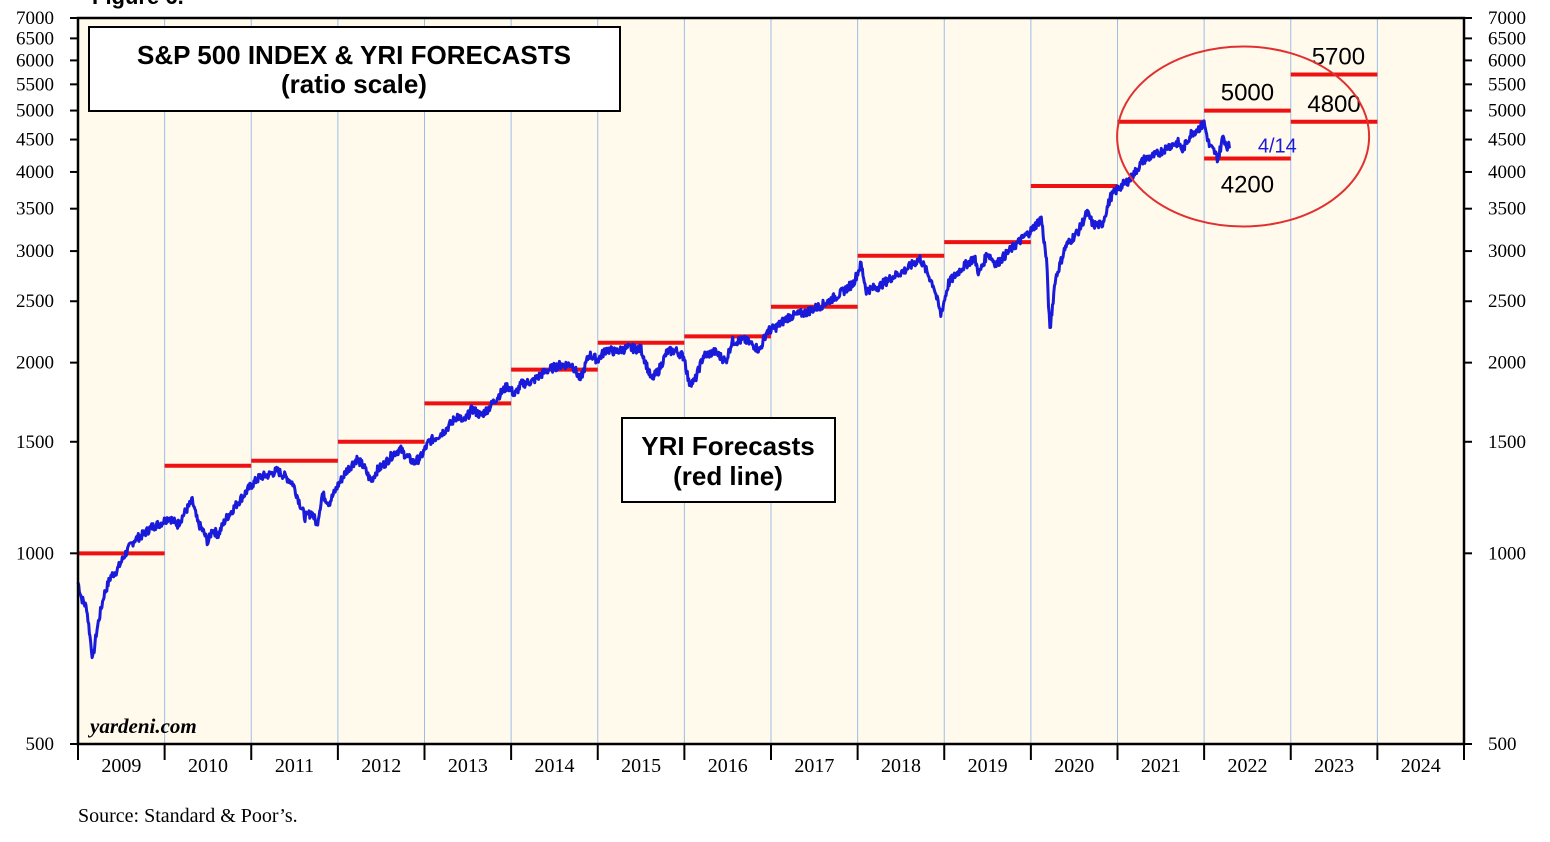 This screenshot has width=1550, height=842. Describe the element at coordinates (468, 766) in the screenshot. I see `x-tick-label: 2013` at that location.